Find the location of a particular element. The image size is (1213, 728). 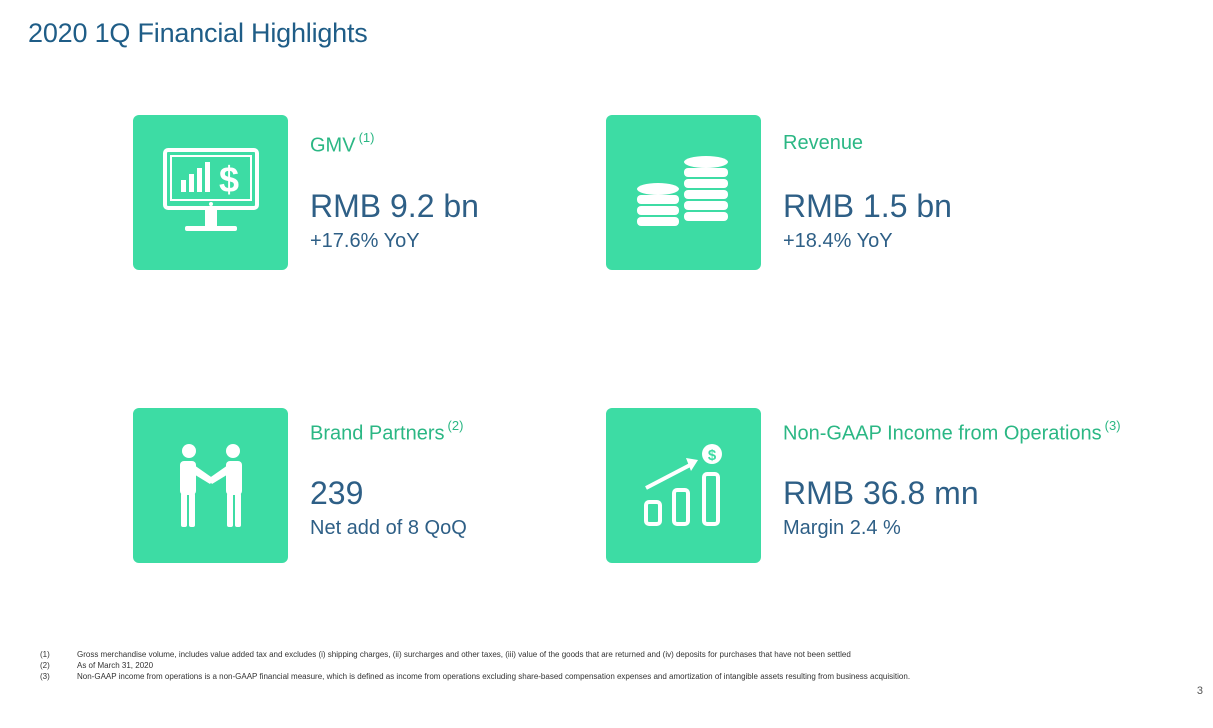

coin-stacks-icon is located at coordinates (683, 192).